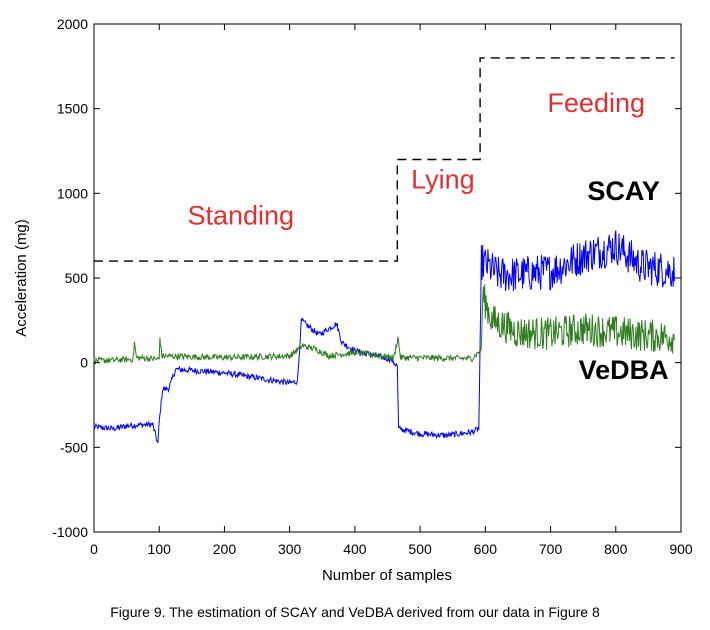 This screenshot has width=710, height=630. I want to click on y-tick-label: 500, so click(77, 278).